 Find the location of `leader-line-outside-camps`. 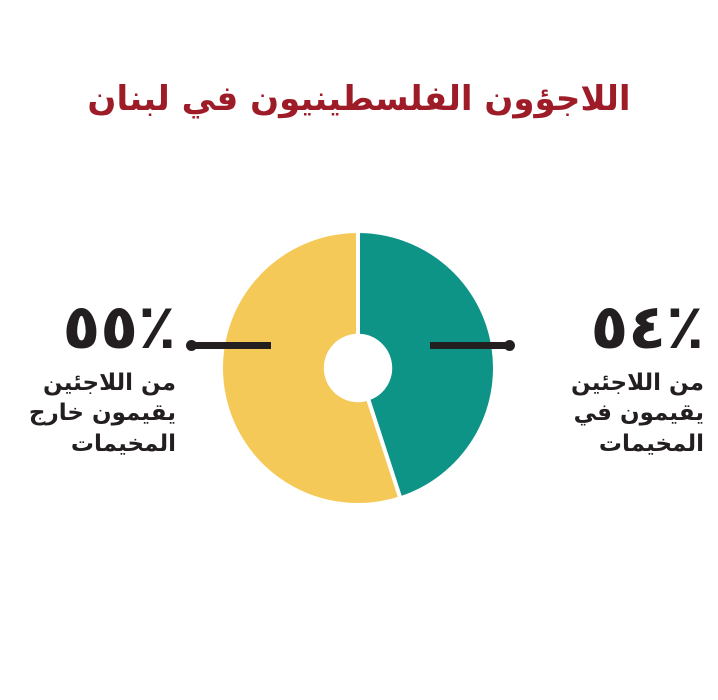

leader-line-outside-camps is located at coordinates (228, 345).